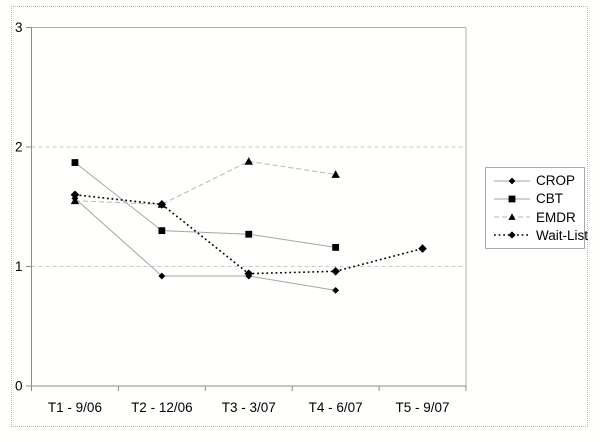  Describe the element at coordinates (19, 27) in the screenshot. I see `y-tick-label: 3` at that location.